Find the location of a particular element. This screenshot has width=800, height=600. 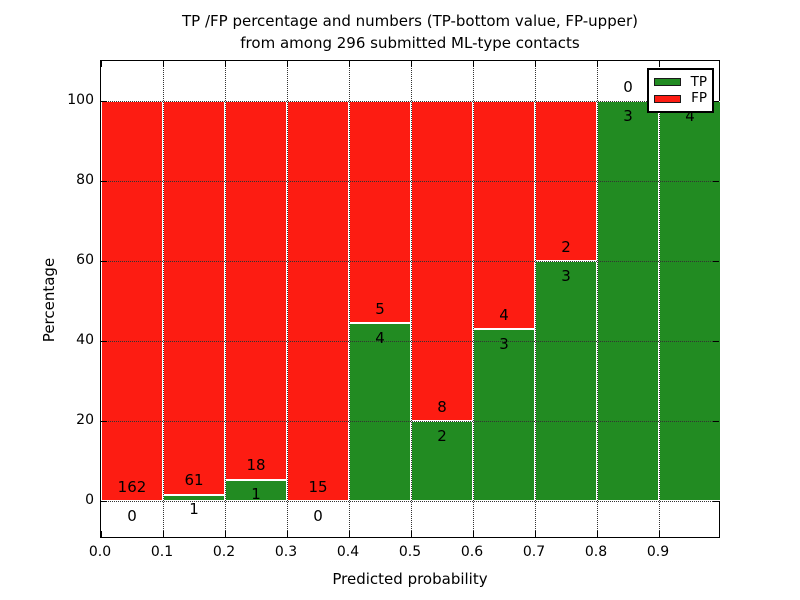

fp-count-label: 0 is located at coordinates (628, 86).